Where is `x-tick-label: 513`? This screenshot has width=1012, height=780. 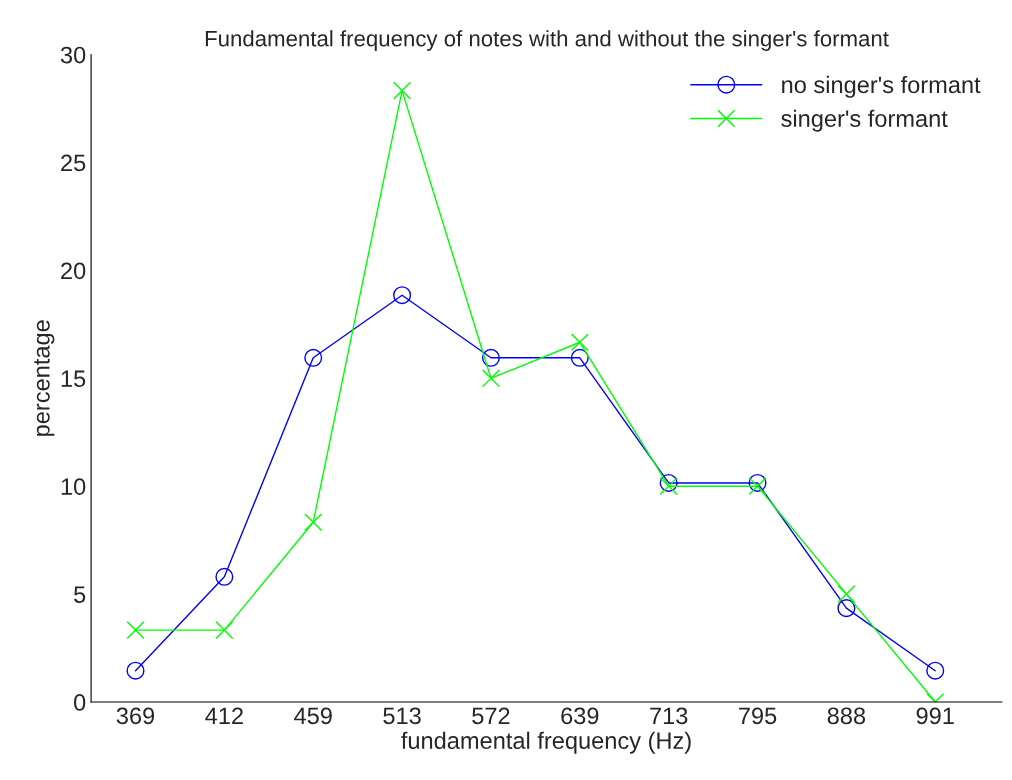
x-tick-label: 513 is located at coordinates (402, 716).